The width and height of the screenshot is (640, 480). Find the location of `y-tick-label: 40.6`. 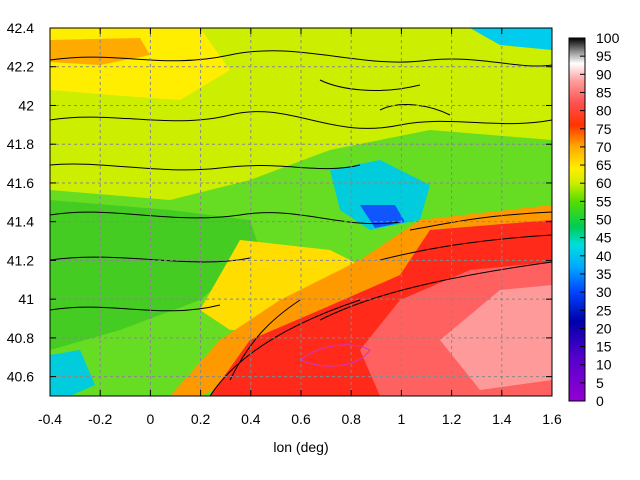

y-tick-label: 40.6 is located at coordinates (20, 377).